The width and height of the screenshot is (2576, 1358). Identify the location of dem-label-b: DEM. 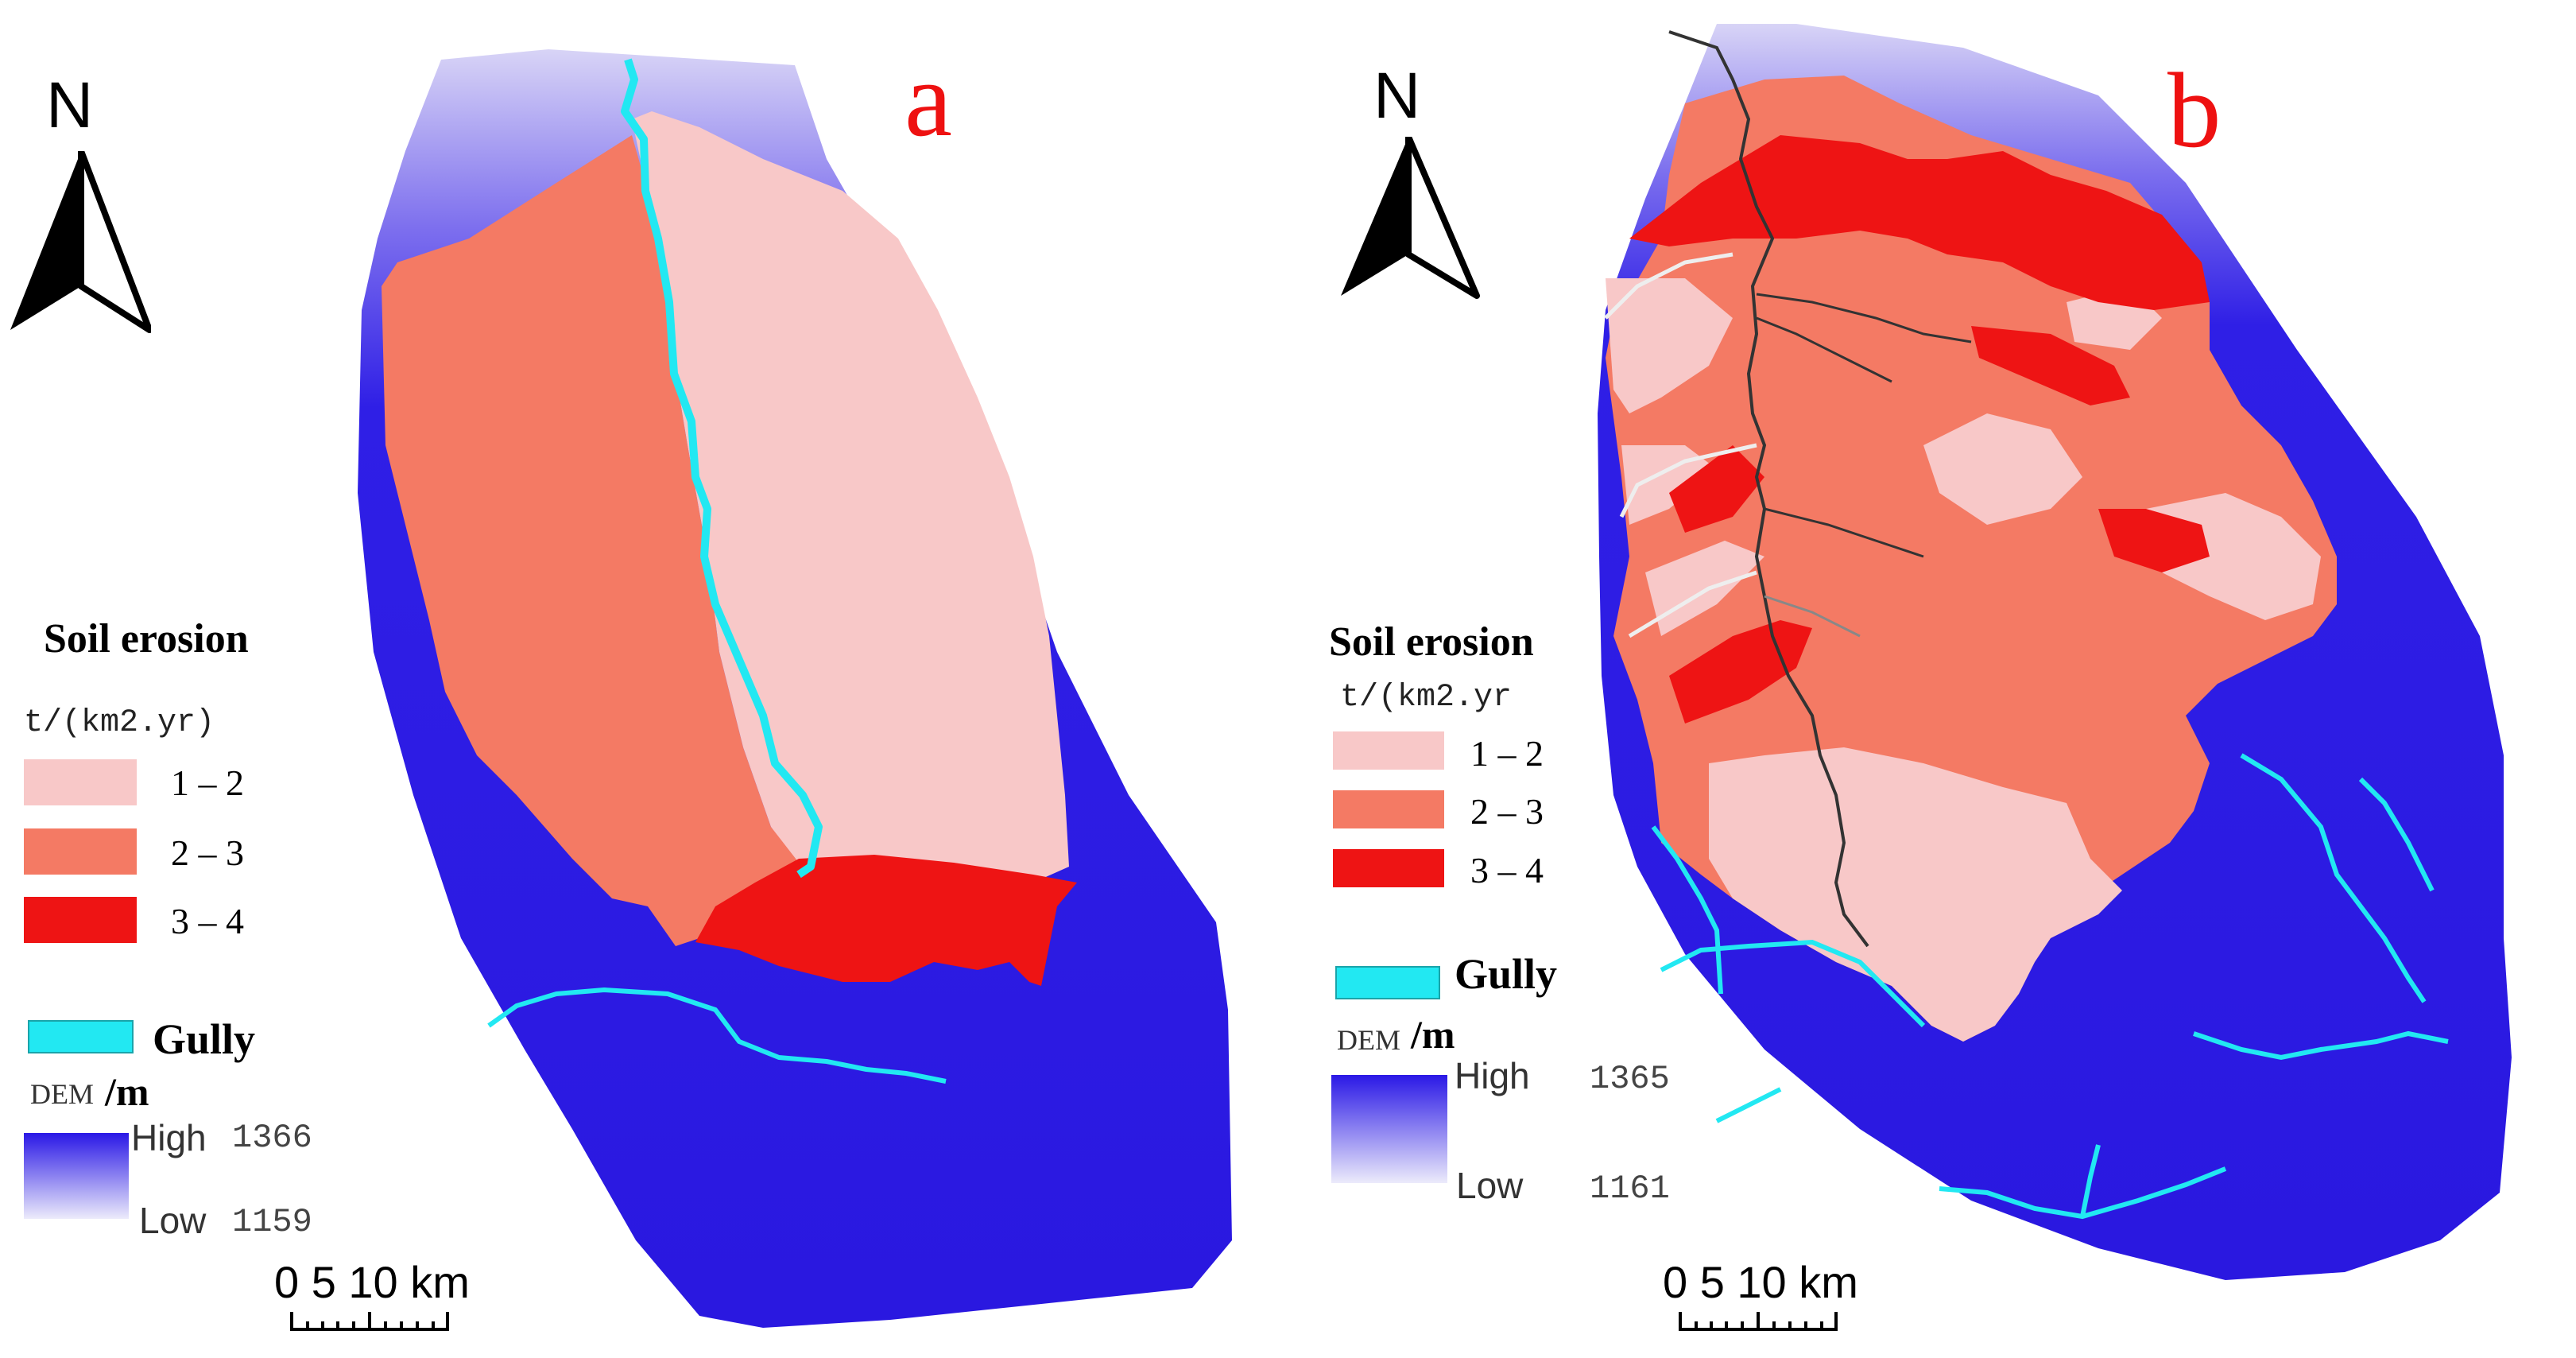
(1368, 1040).